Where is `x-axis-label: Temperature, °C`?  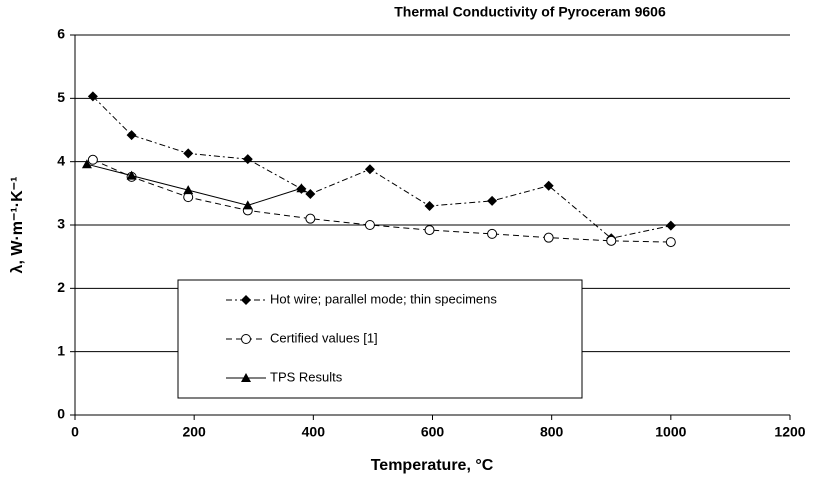
x-axis-label: Temperature, °C is located at coordinates (432, 465).